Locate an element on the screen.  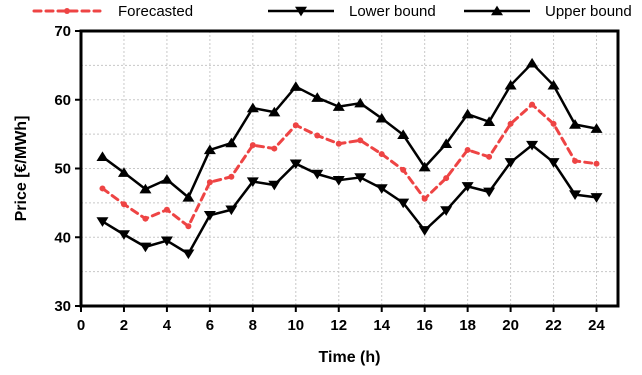
y-tick-label: 60 is located at coordinates (62, 100).